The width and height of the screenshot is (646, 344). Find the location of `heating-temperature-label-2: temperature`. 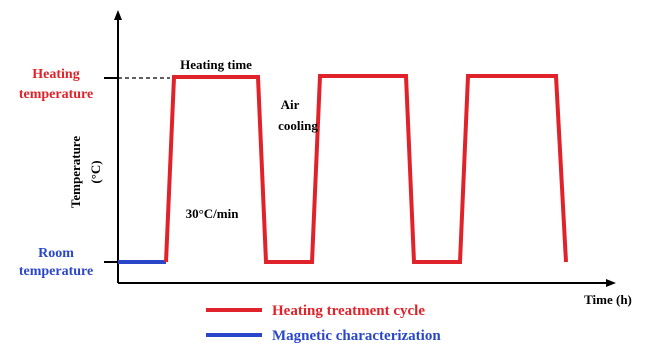

heating-temperature-label-2: temperature is located at coordinates (56, 94).